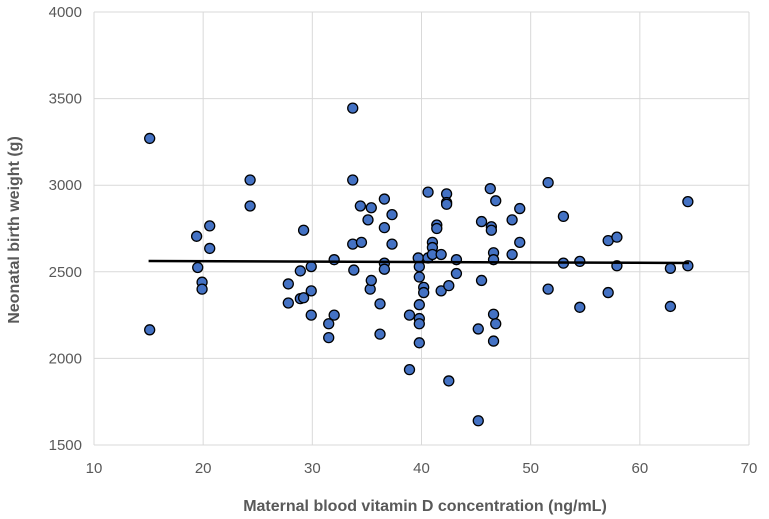  What do you see at coordinates (94, 468) in the screenshot?
I see `x-tick-label: 10` at bounding box center [94, 468].